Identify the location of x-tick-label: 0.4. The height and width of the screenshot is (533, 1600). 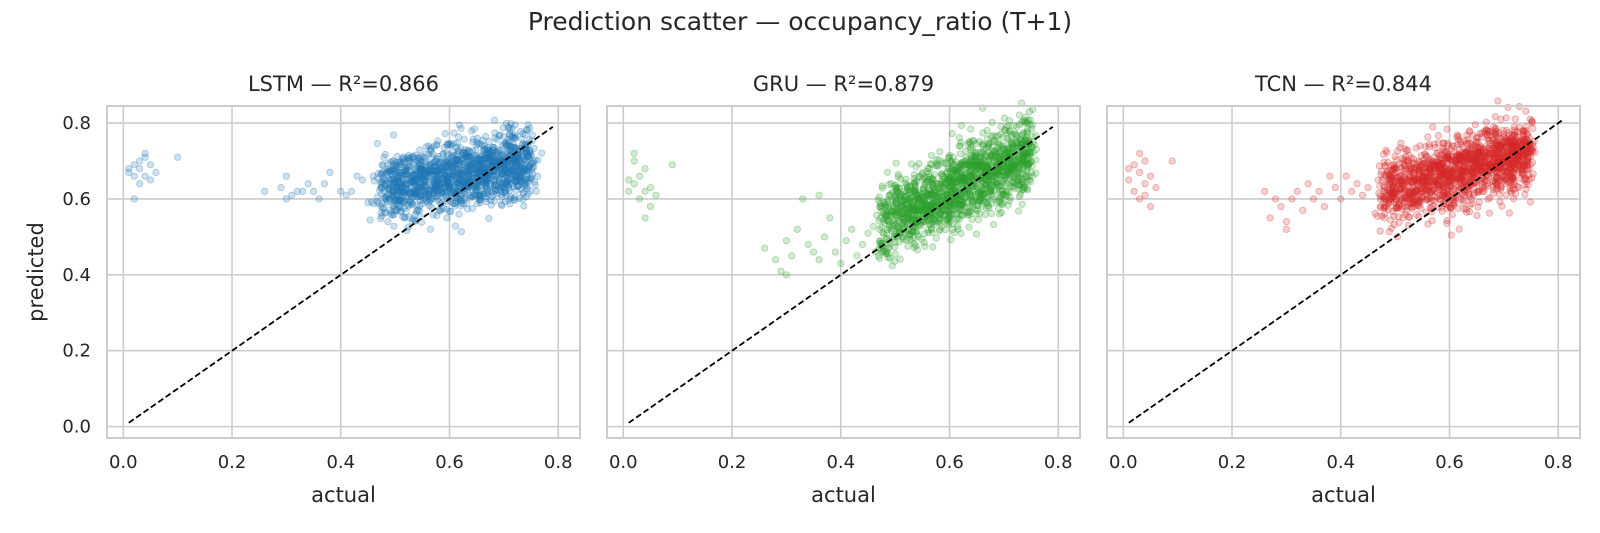
(1340, 462).